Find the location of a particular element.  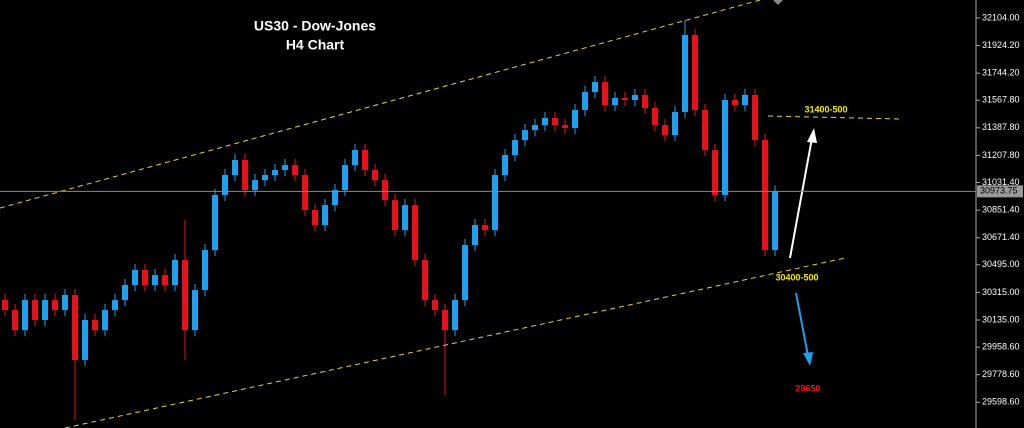

down-arrow is located at coordinates (802, 324).